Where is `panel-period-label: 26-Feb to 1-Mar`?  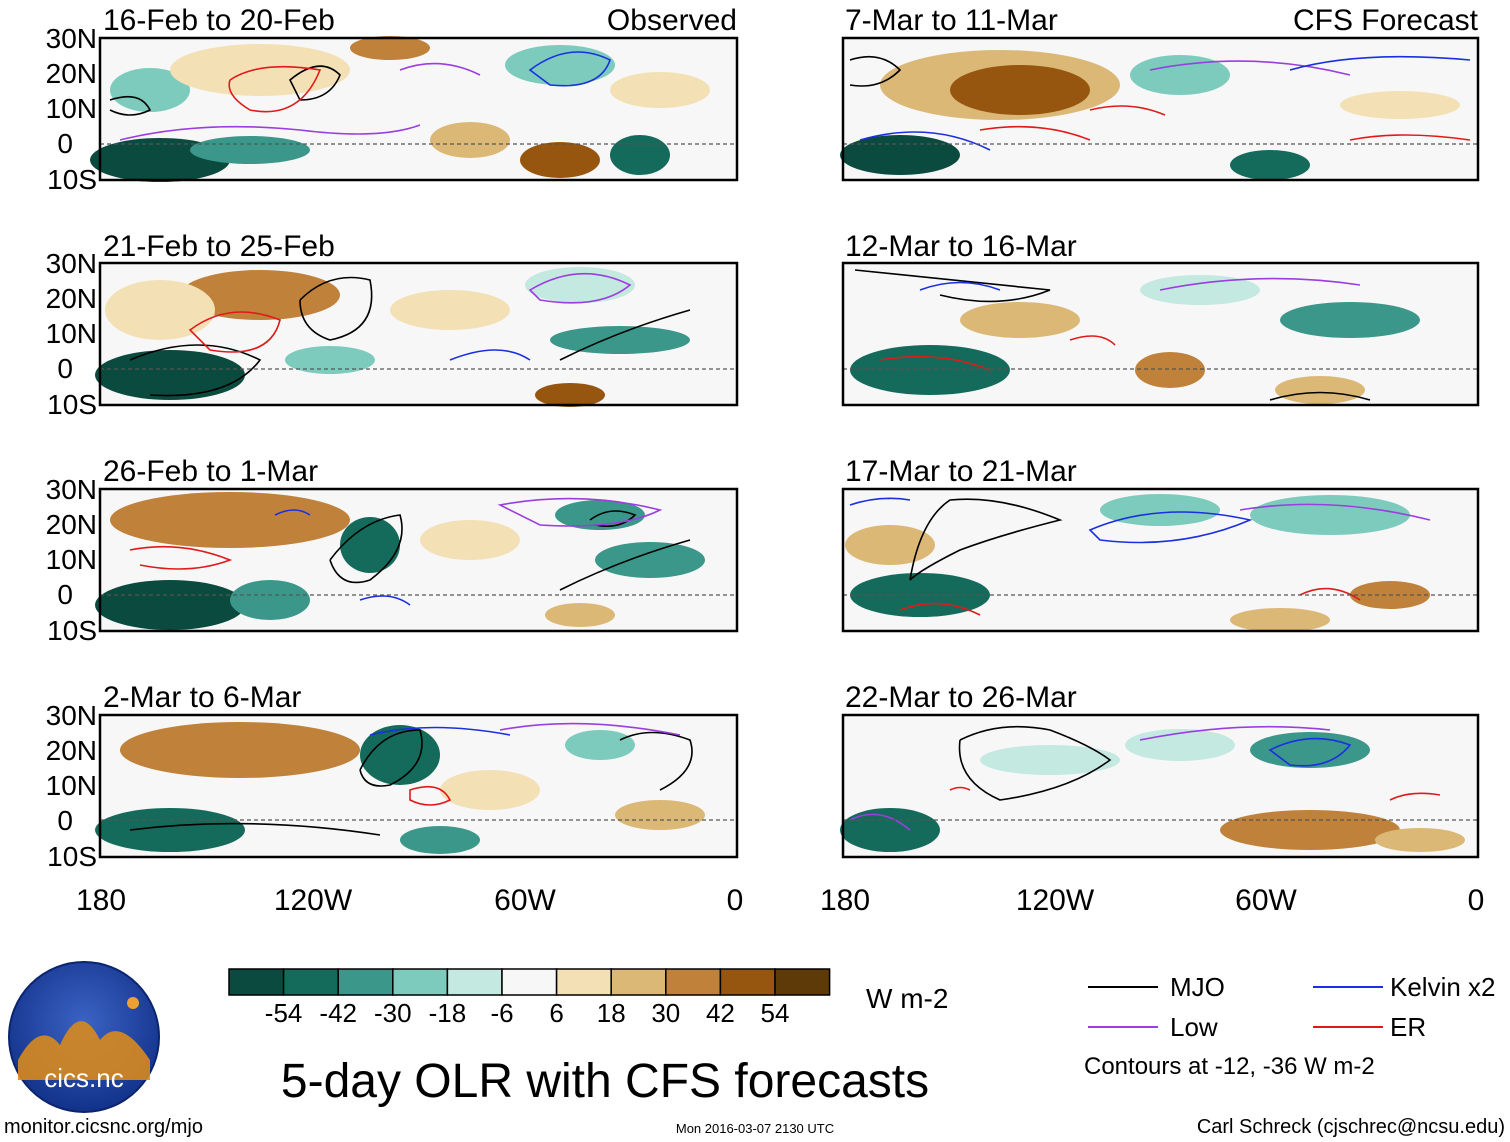 panel-period-label: 26-Feb to 1-Mar is located at coordinates (210, 471).